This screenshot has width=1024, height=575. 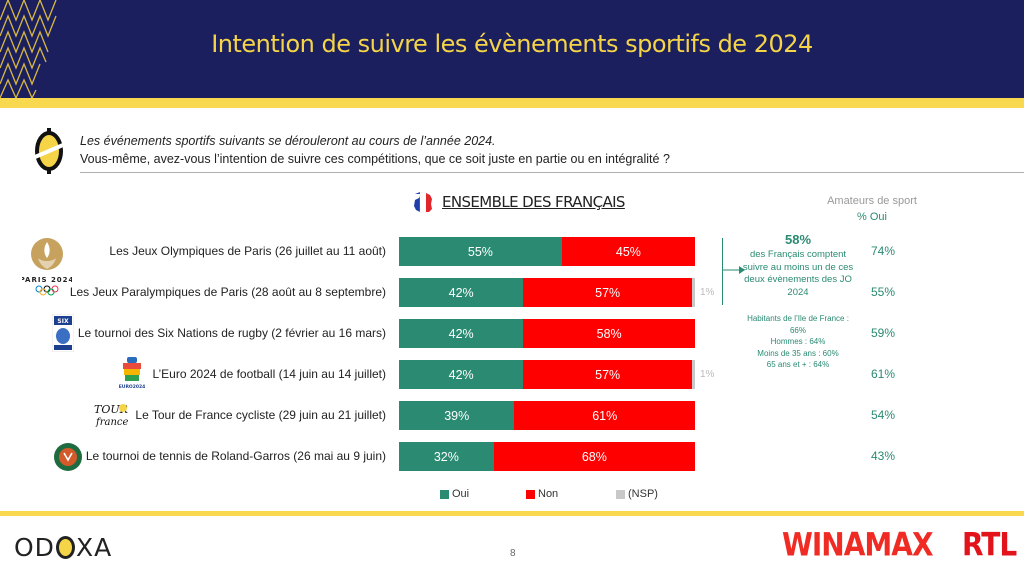 I want to click on divider, so click(x=552, y=172).